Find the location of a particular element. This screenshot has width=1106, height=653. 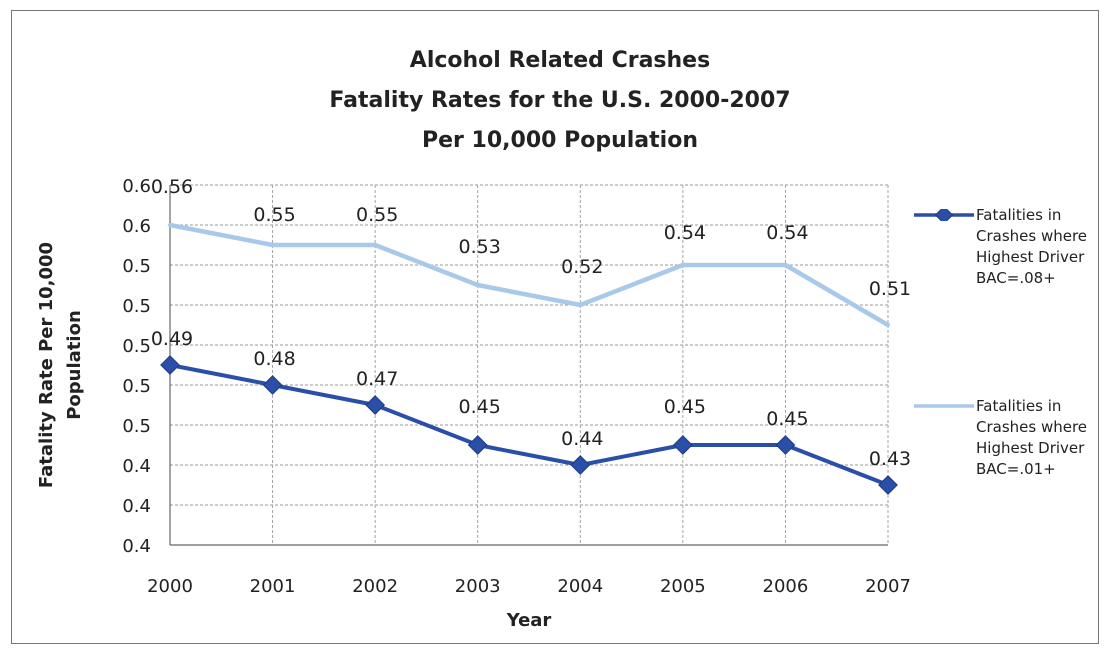

y-axis-title-line-1: Fatality Rate Per 10,000 is located at coordinates (46, 365).